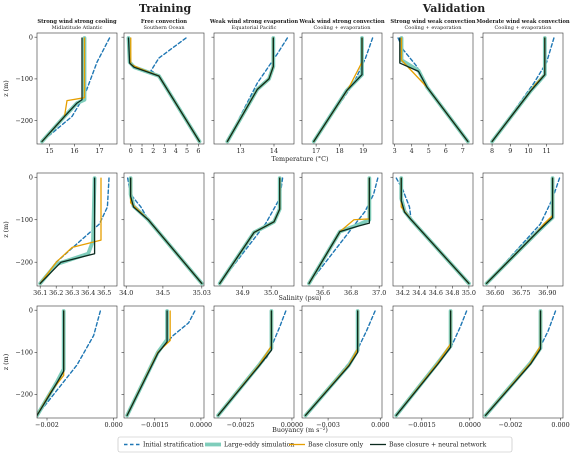 This screenshot has height=457, width=571. What do you see at coordinates (523, 22) in the screenshot?
I see `panel-title: Moderate wind weak convection` at bounding box center [523, 22].